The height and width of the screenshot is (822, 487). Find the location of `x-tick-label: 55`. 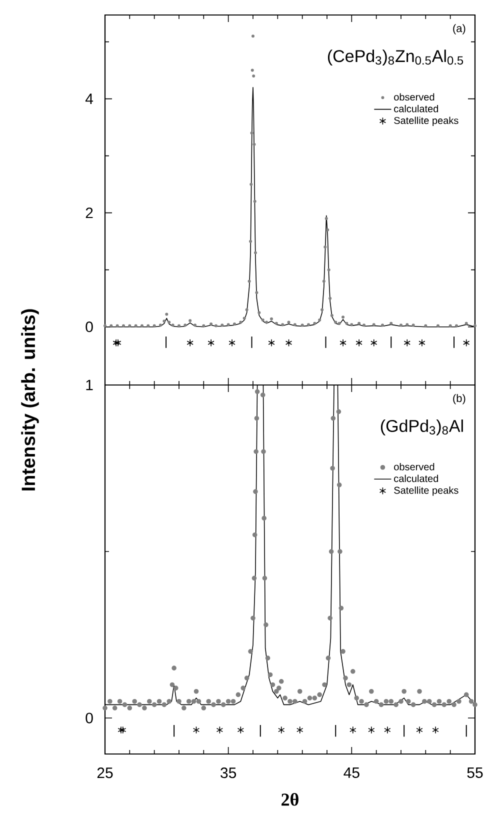

x-tick-label: 55 is located at coordinates (475, 773).